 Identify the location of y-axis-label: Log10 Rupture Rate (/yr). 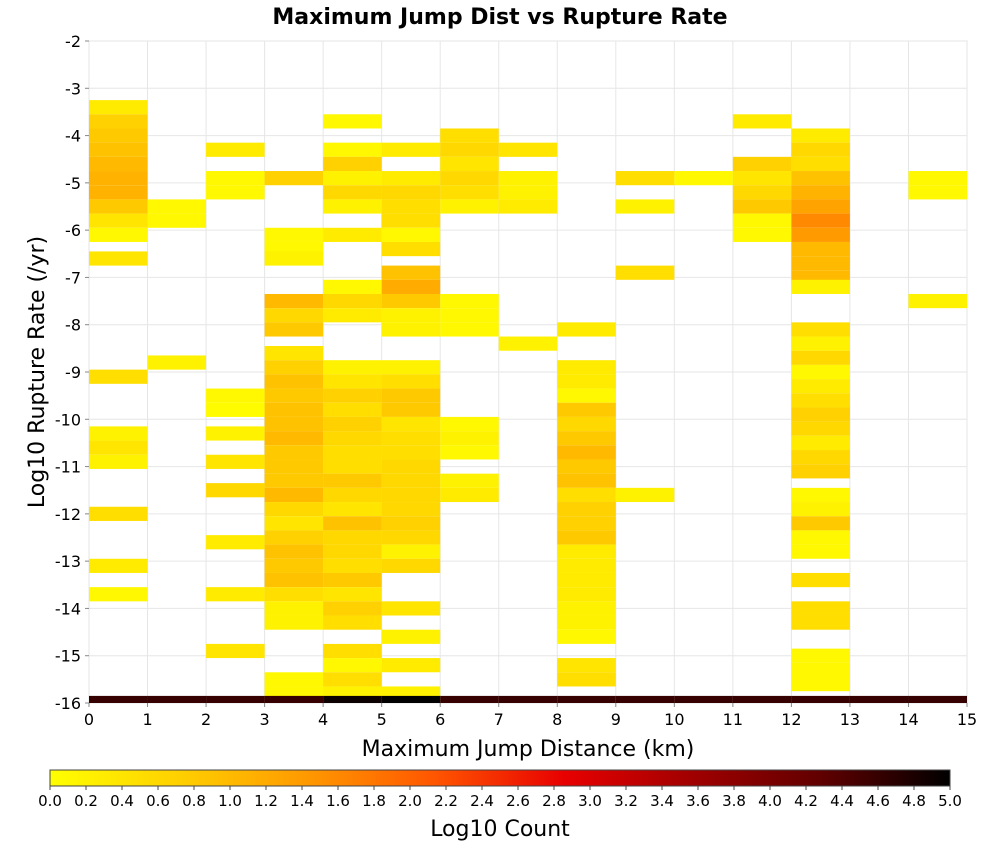
(37, 372).